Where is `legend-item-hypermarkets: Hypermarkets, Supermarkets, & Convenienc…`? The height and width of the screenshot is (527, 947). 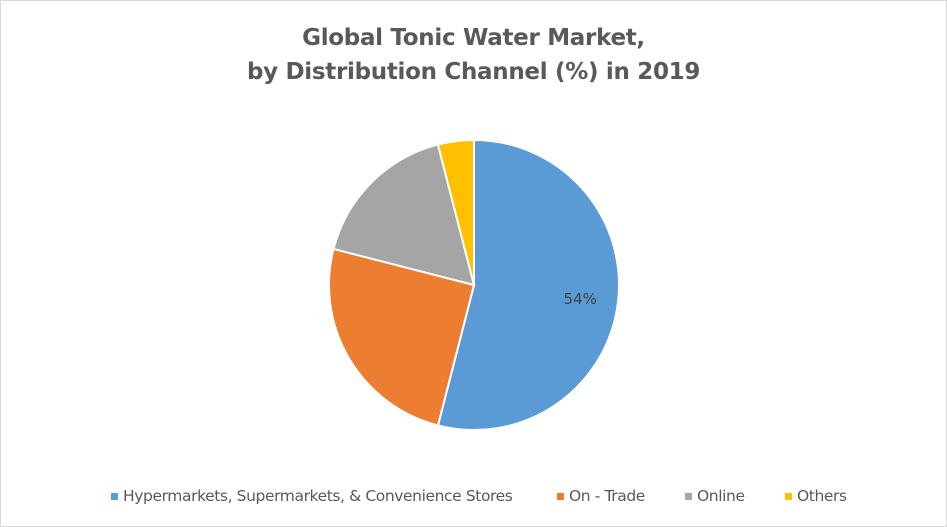
legend-item-hypermarkets: Hypermarkets, Supermarkets, & Convenienc… is located at coordinates (312, 496).